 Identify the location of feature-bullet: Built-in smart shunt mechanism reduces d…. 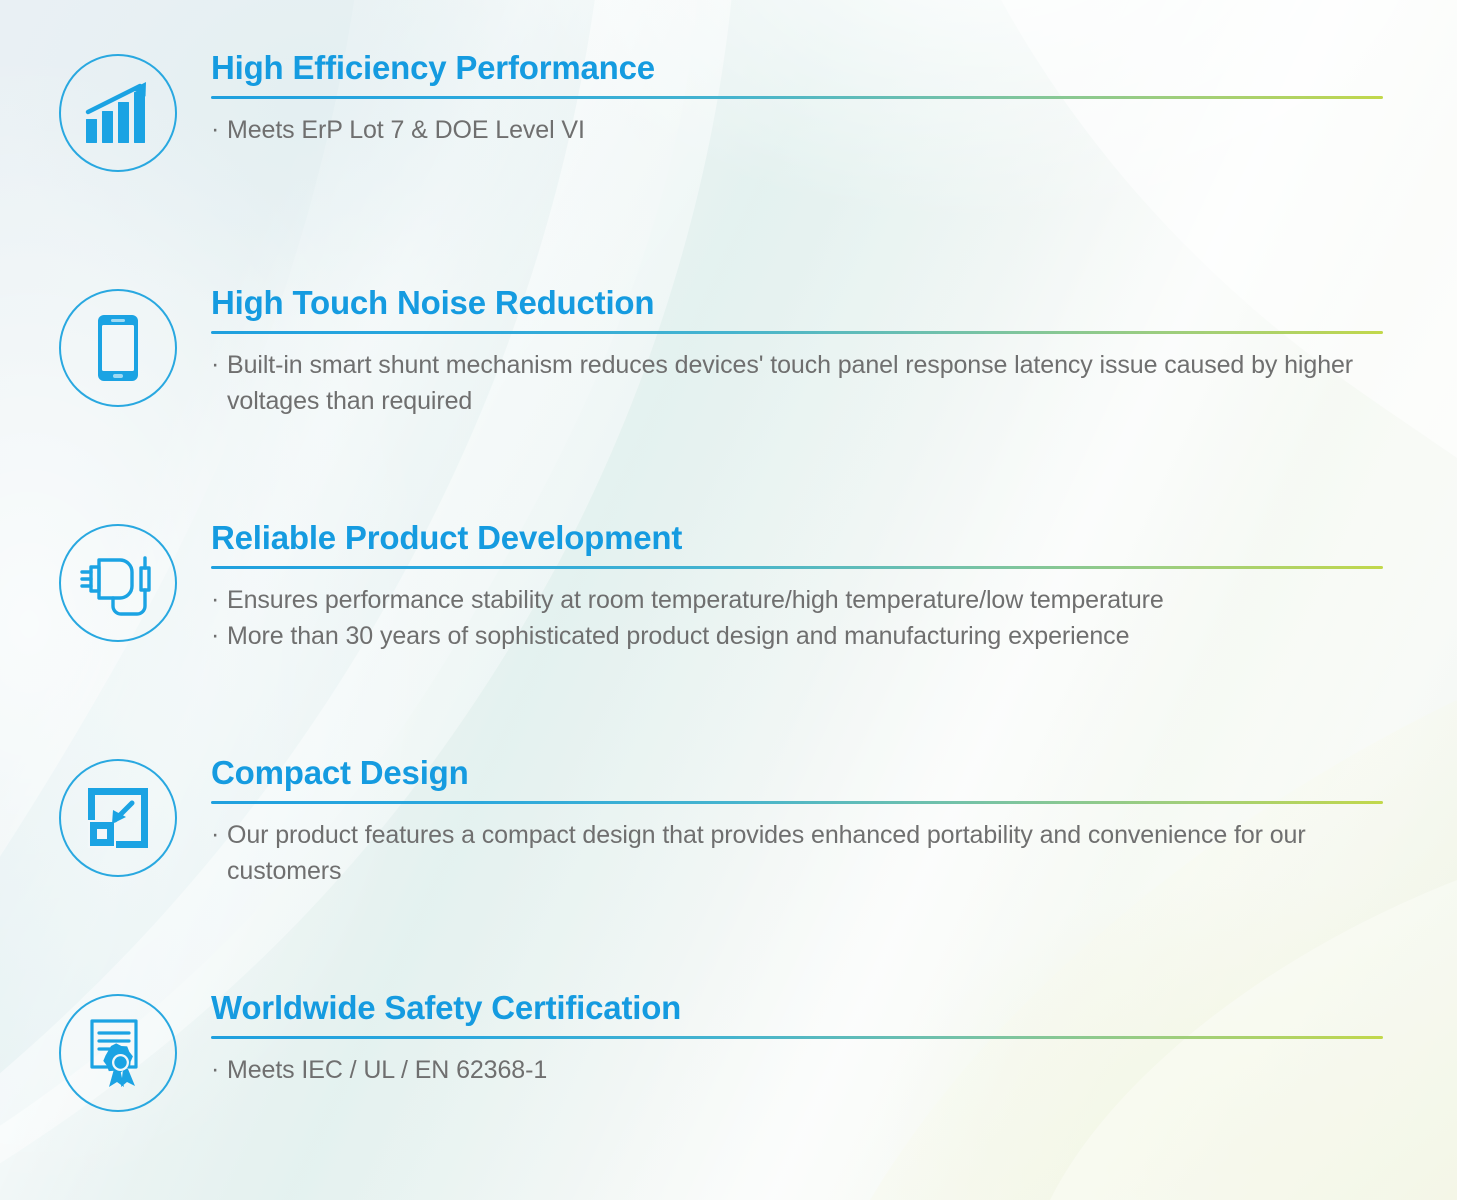
(797, 383).